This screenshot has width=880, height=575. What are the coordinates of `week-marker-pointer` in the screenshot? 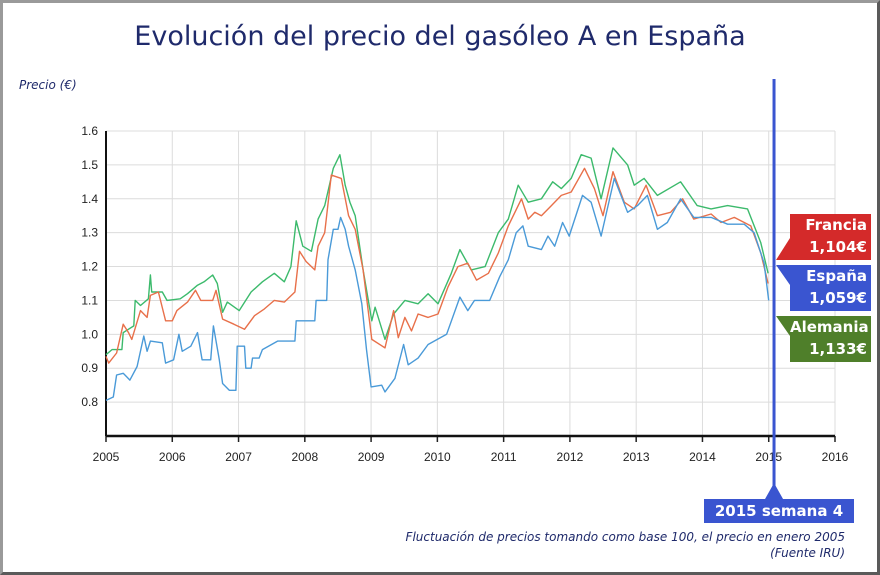 It's located at (774, 491).